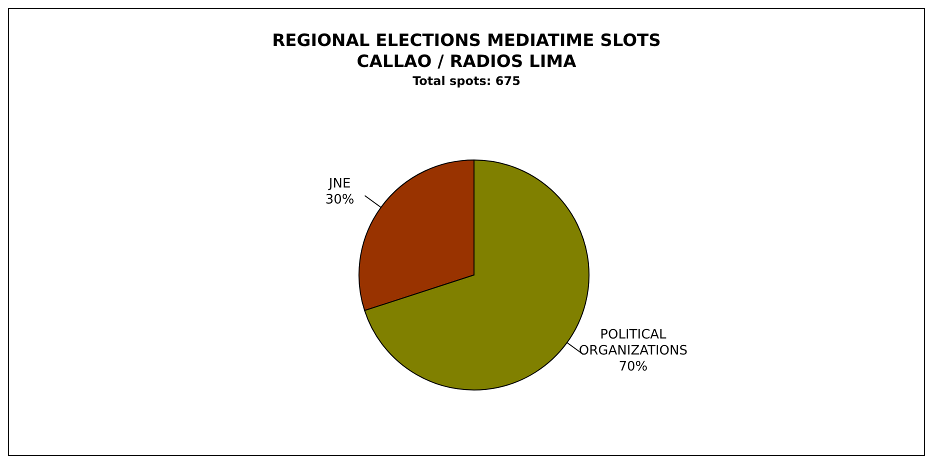 The height and width of the screenshot is (464, 933). Describe the element at coordinates (339, 184) in the screenshot. I see `slice-label: JNE` at that location.